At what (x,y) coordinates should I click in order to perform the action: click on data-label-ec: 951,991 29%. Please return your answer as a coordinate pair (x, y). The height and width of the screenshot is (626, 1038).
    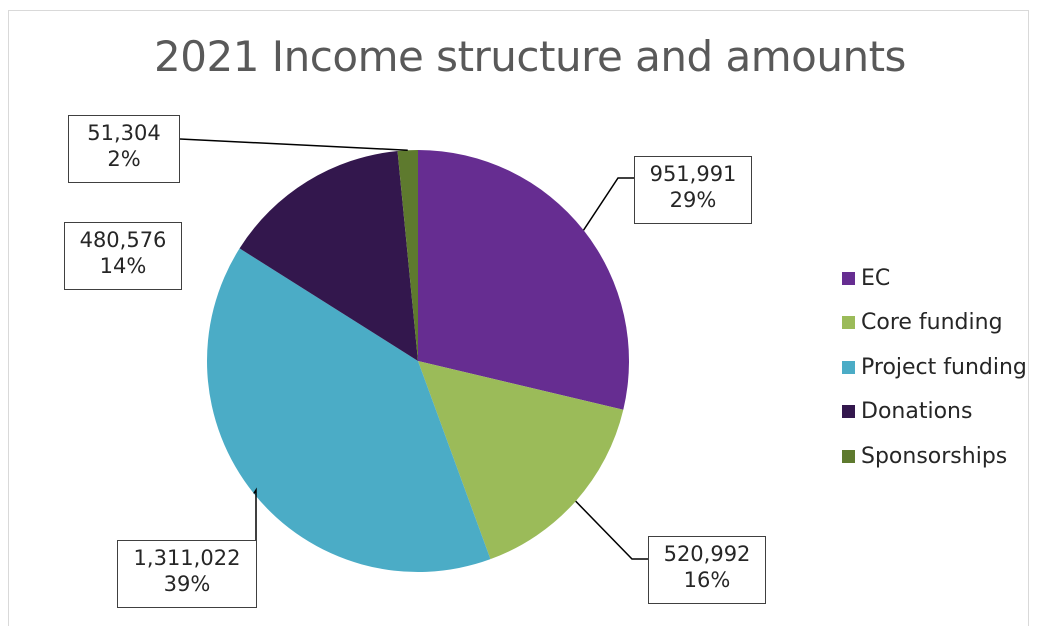
    Looking at the image, I should click on (693, 190).